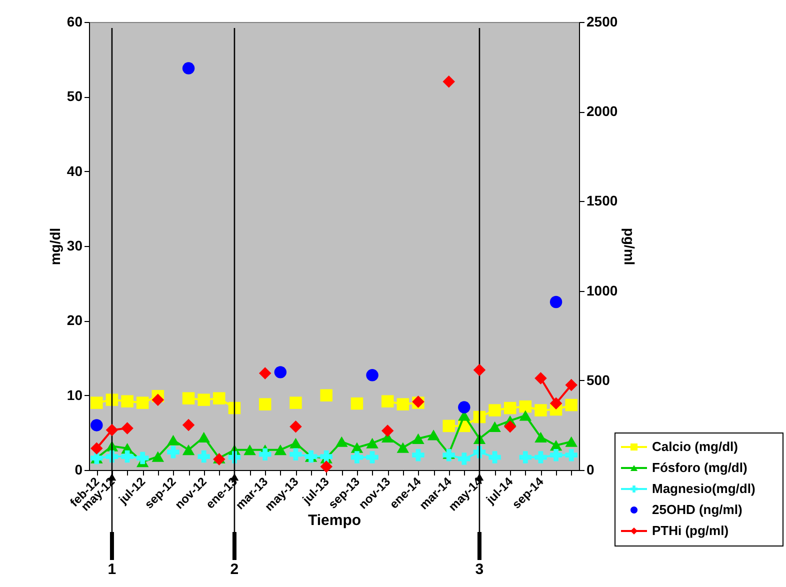 Image resolution: width=786 pixels, height=587 pixels. What do you see at coordinates (602, 290) in the screenshot?
I see `y2-tick-label: 1000` at bounding box center [602, 290].